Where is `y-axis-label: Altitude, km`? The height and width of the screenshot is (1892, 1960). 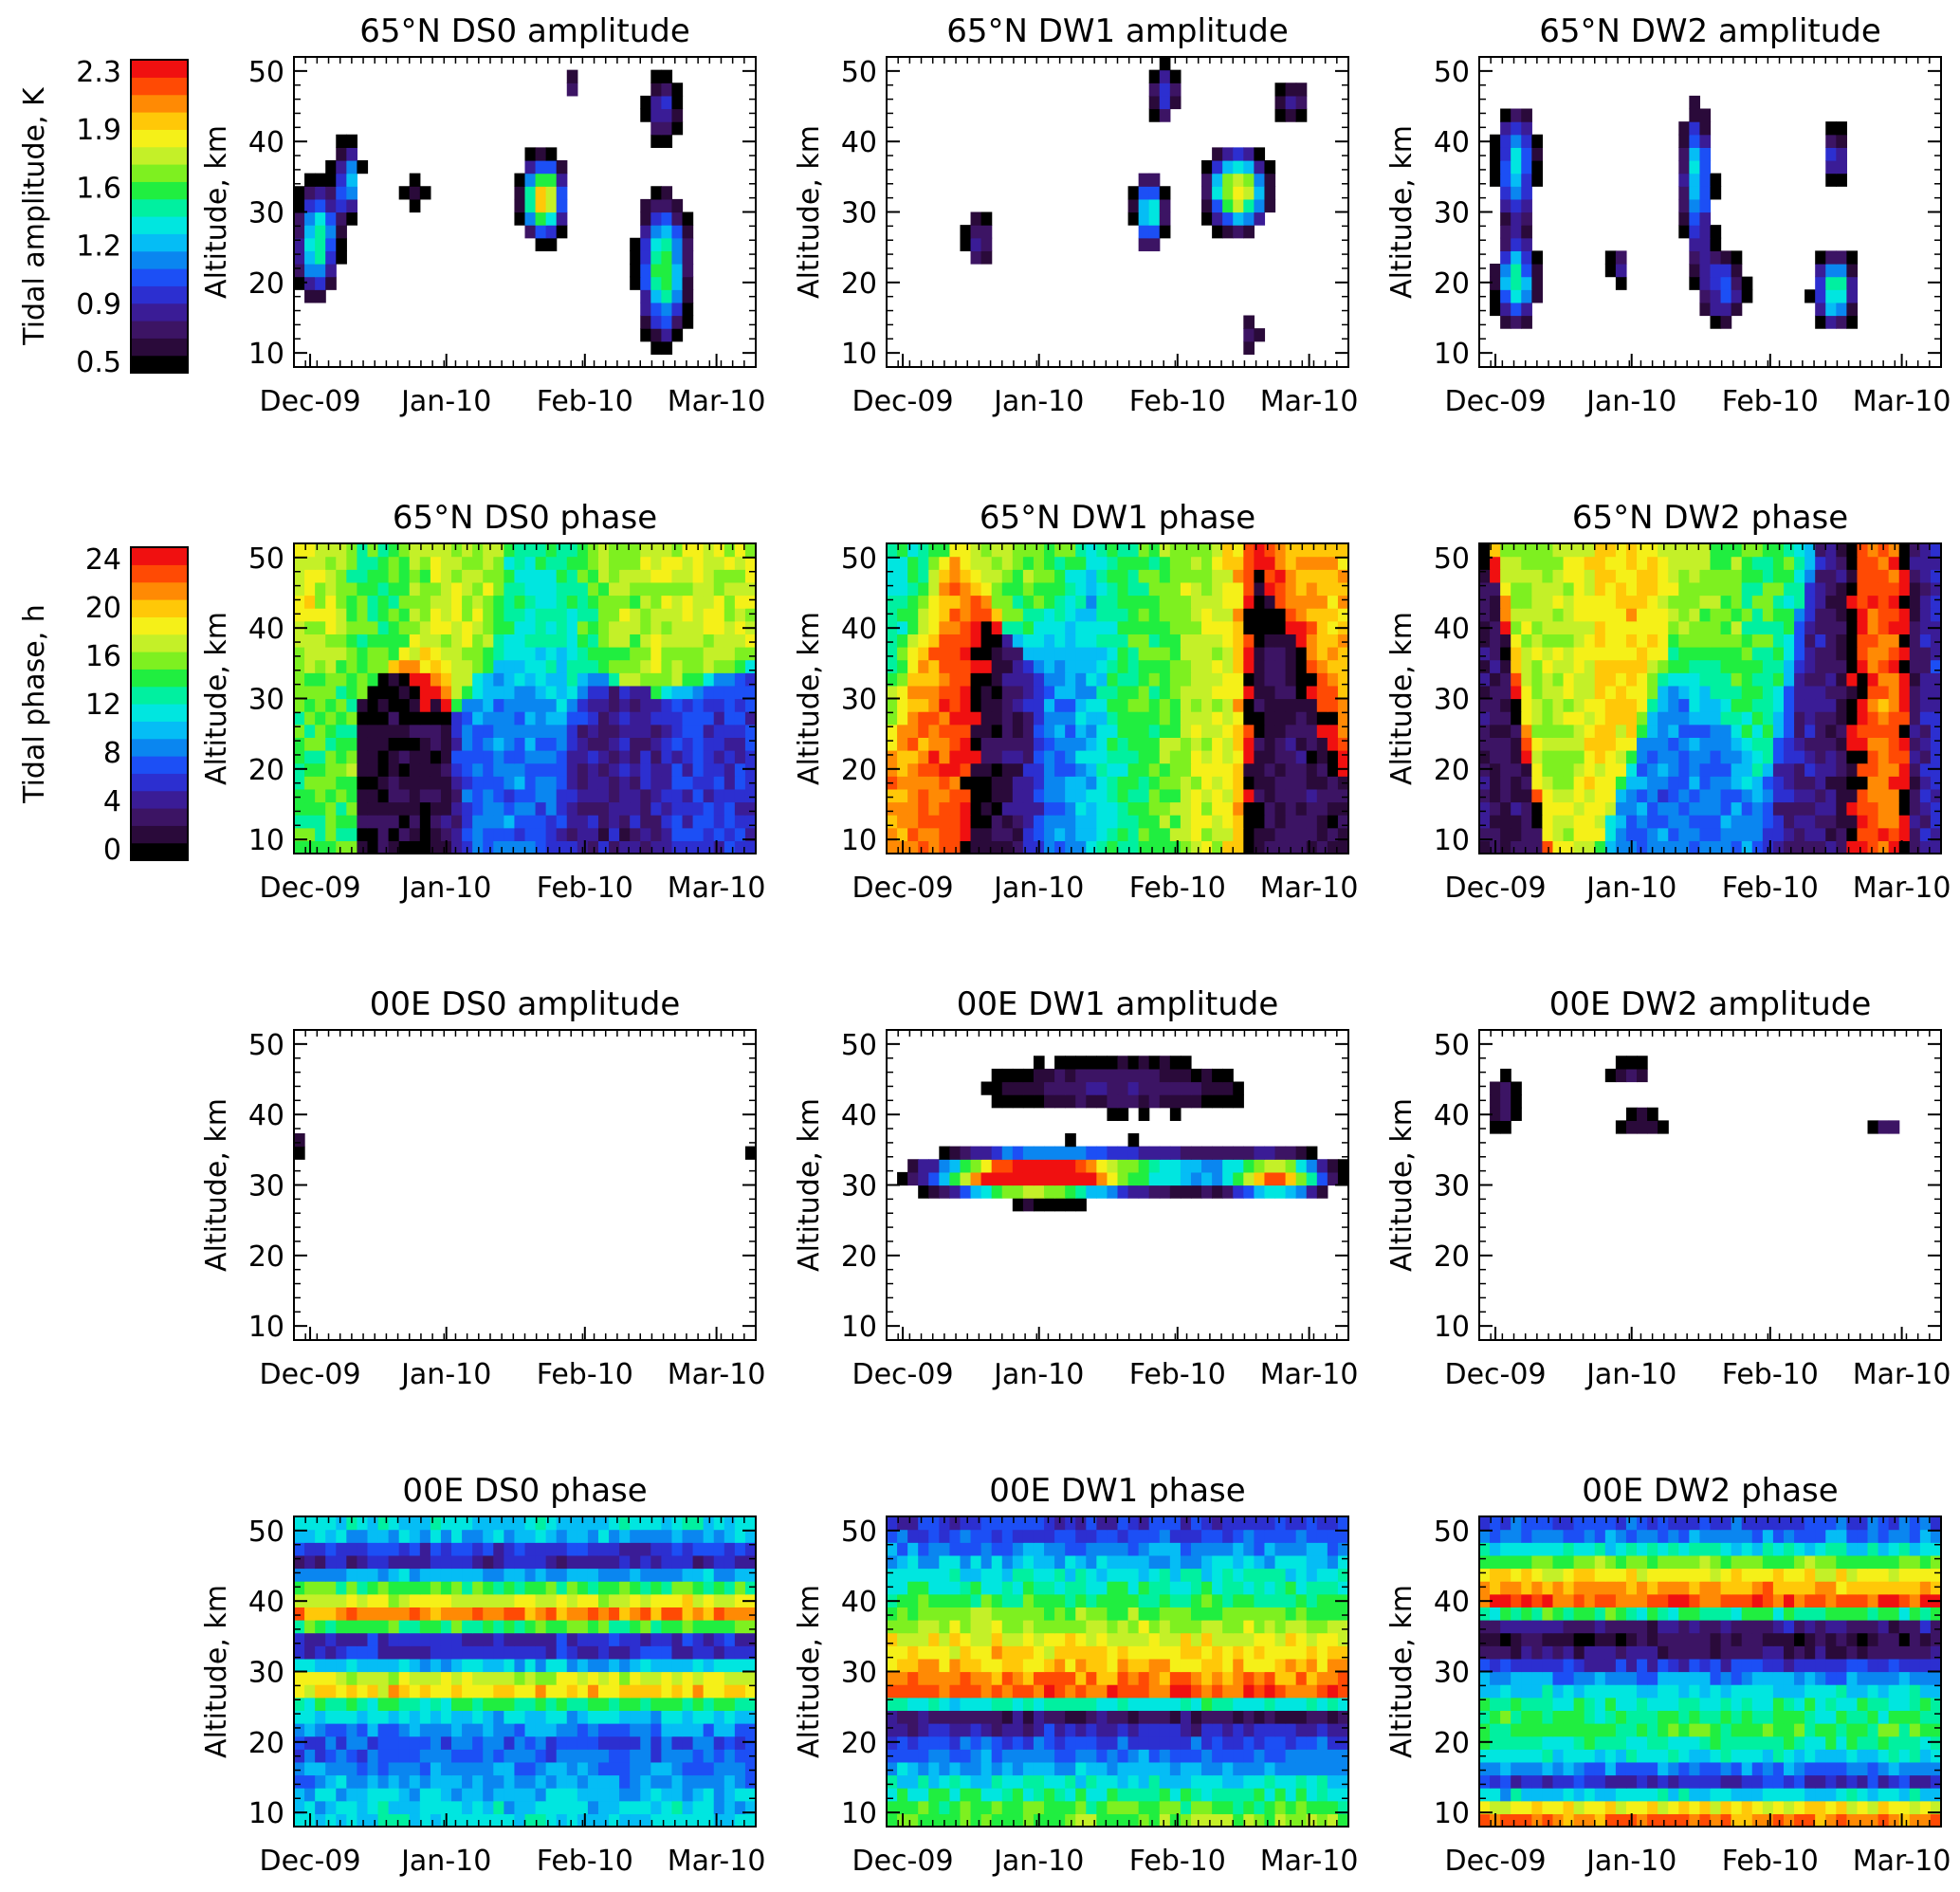 y-axis-label: Altitude, km is located at coordinates (216, 698).